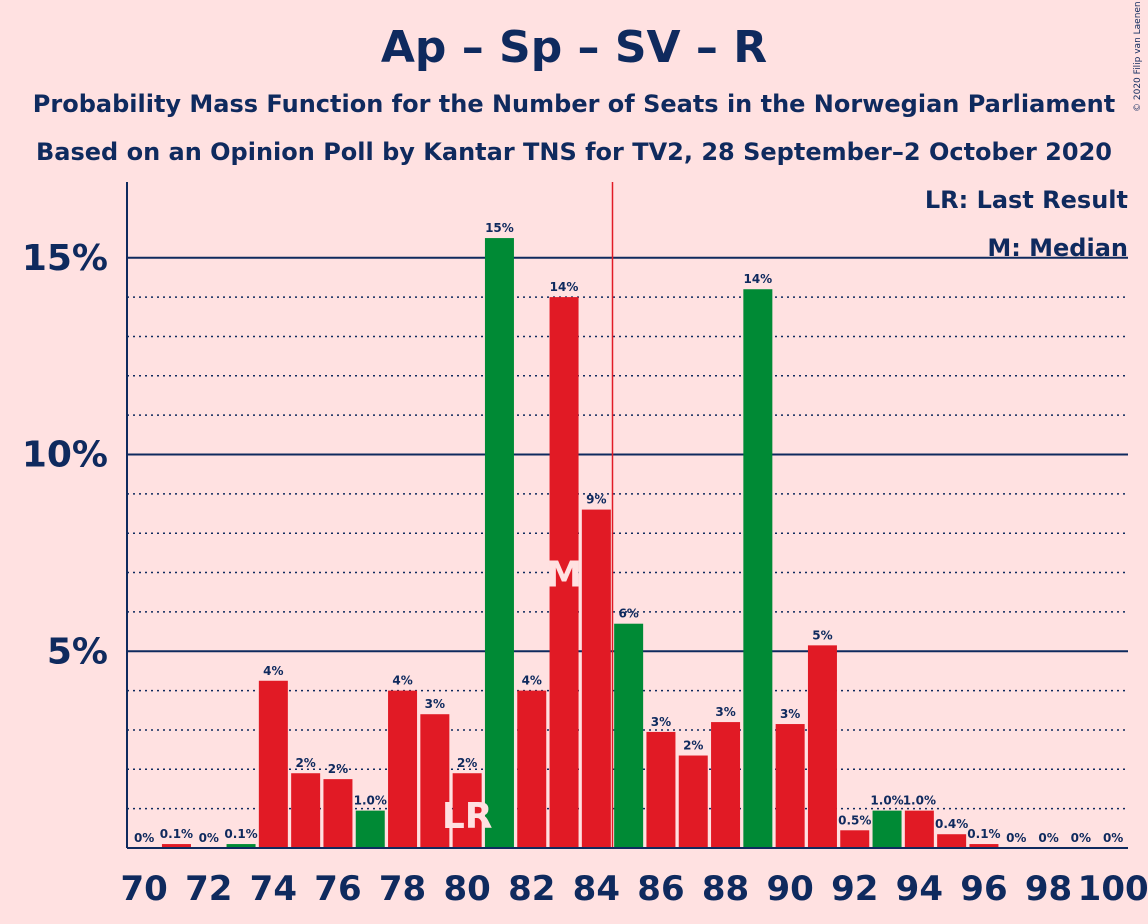 The height and width of the screenshot is (924, 1148). I want to click on x-tick-label: 100, so click(1113, 889).